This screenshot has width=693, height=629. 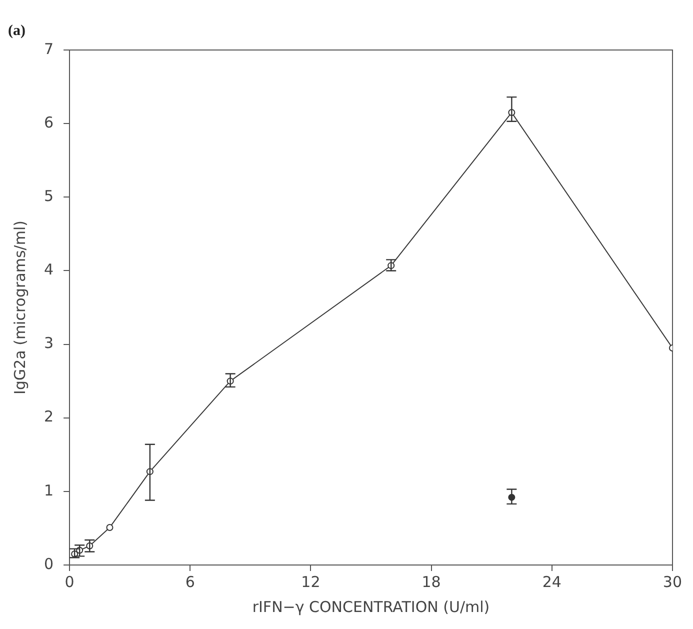 What do you see at coordinates (19, 307) in the screenshot?
I see `y-axis-title: IgG2a (micrograms/ml)` at bounding box center [19, 307].